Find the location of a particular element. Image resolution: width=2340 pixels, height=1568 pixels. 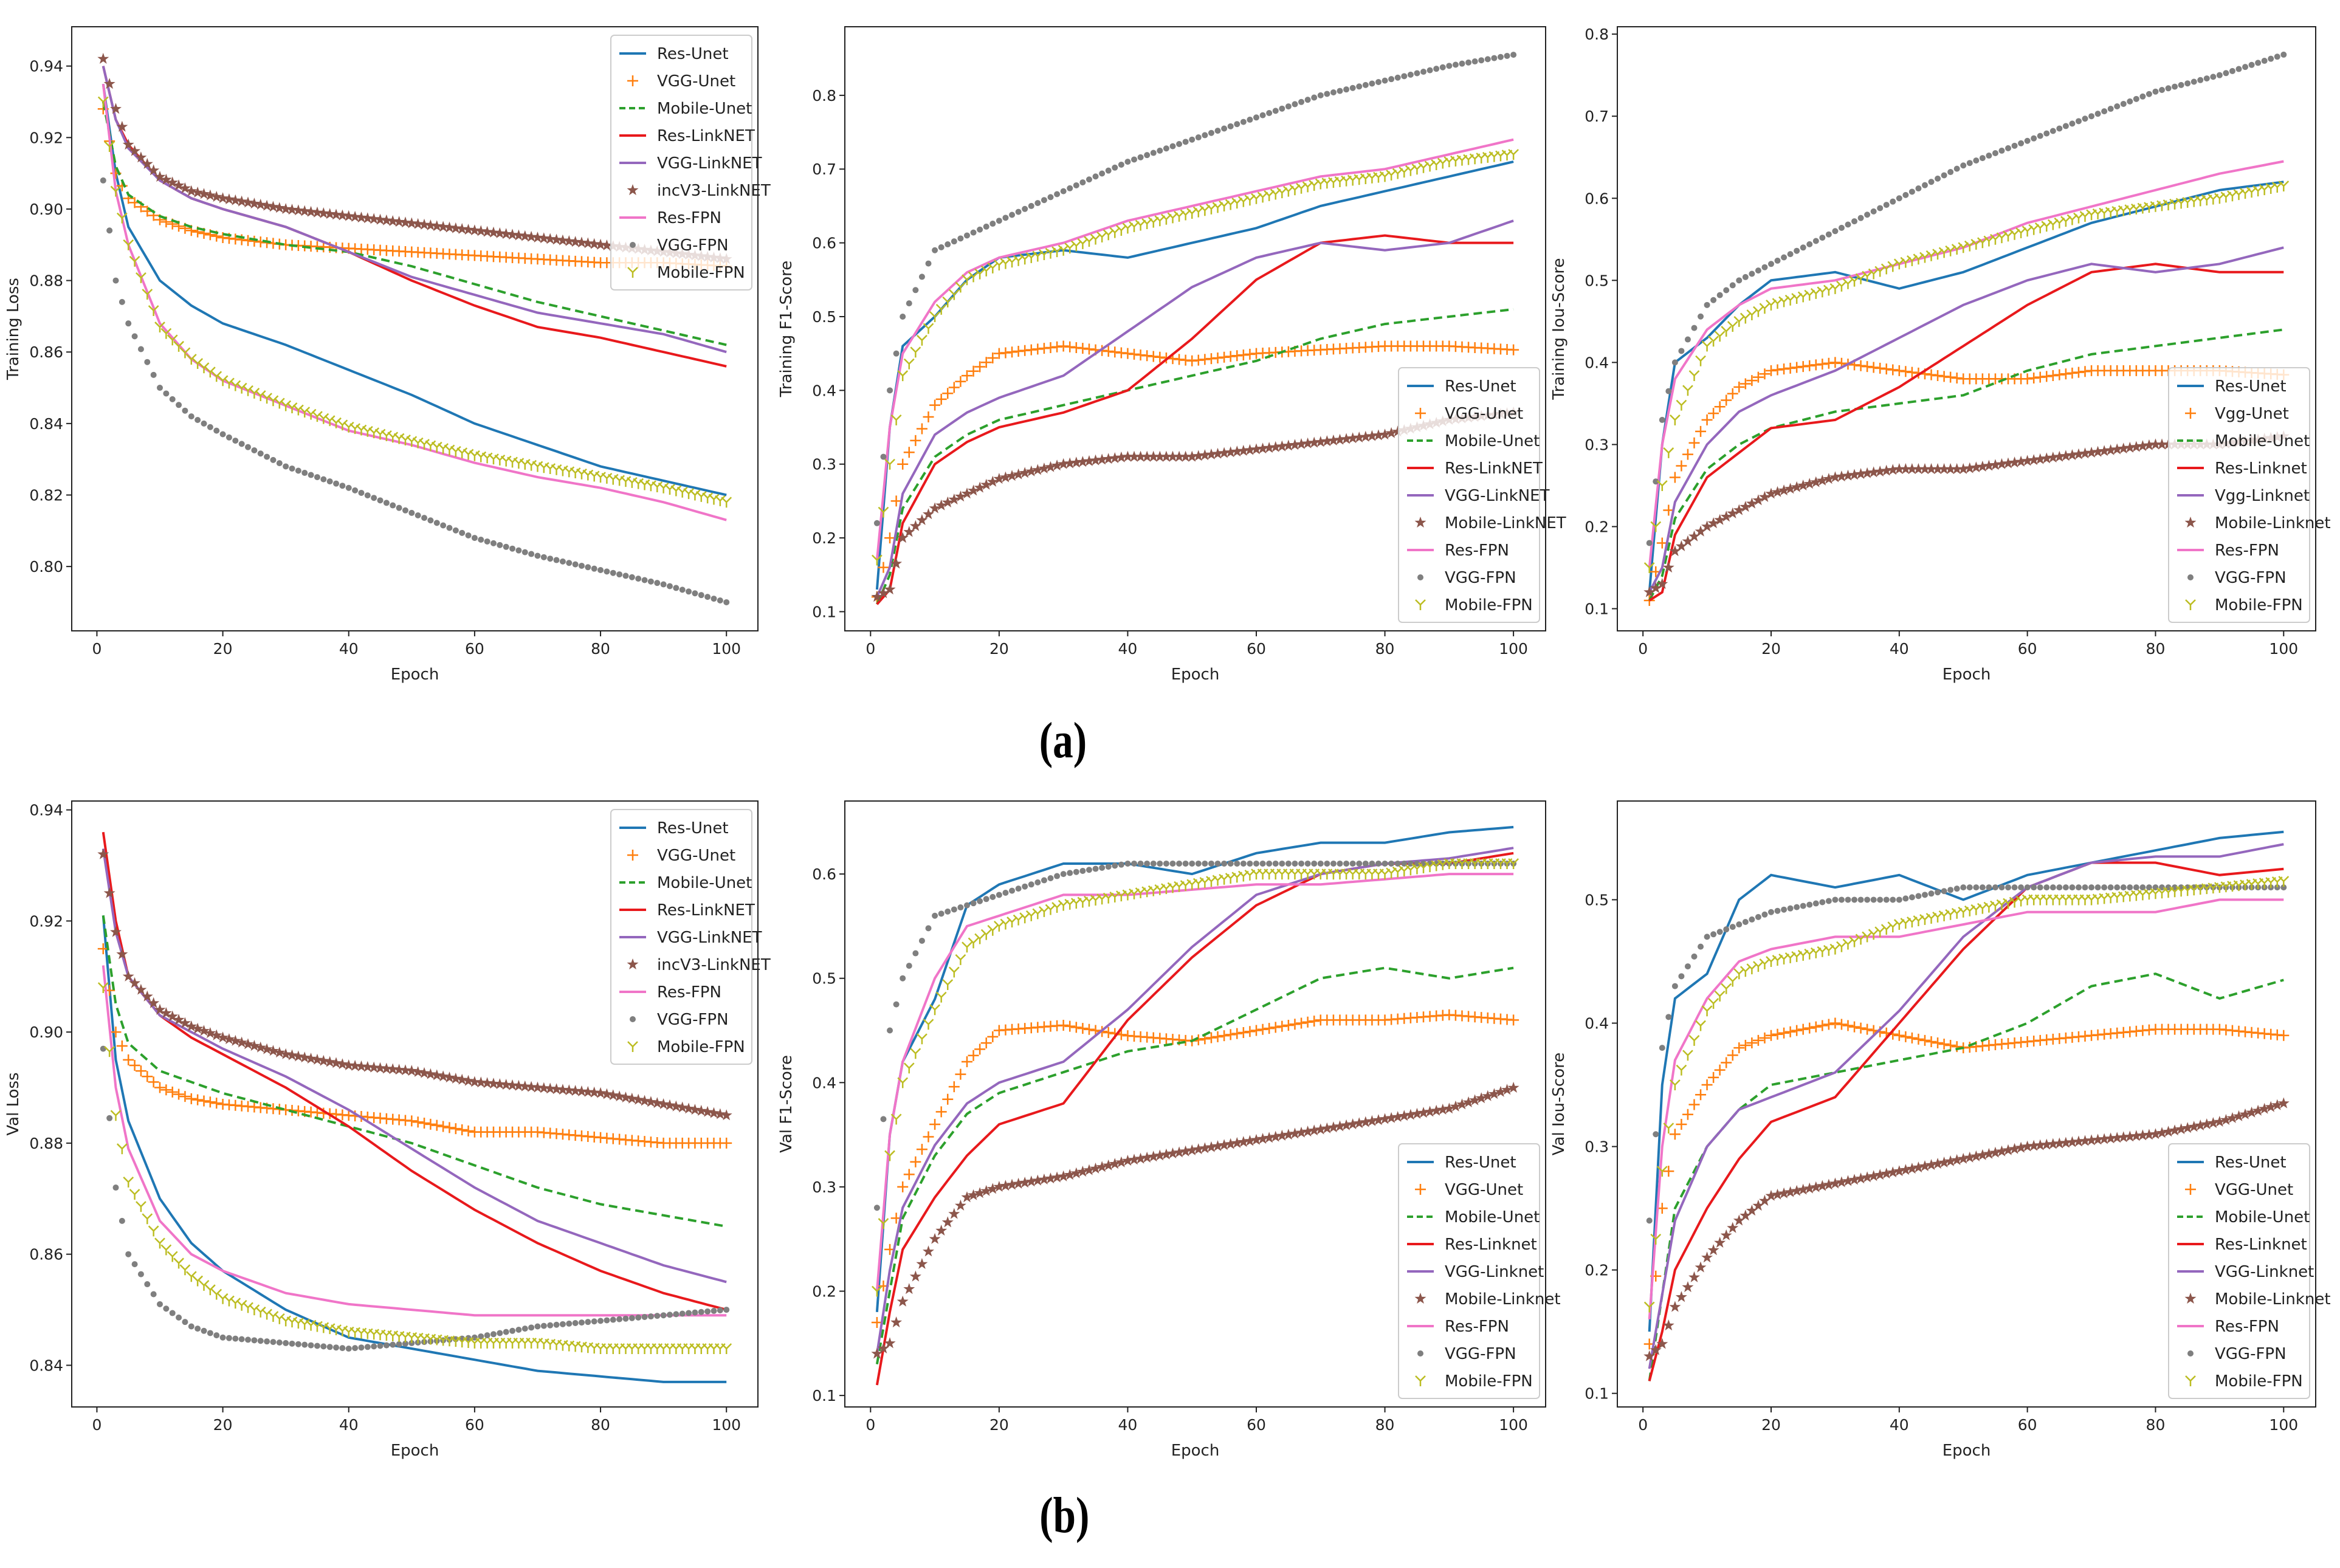

legend-item: Mobile-FPN is located at coordinates (1474, 1381).